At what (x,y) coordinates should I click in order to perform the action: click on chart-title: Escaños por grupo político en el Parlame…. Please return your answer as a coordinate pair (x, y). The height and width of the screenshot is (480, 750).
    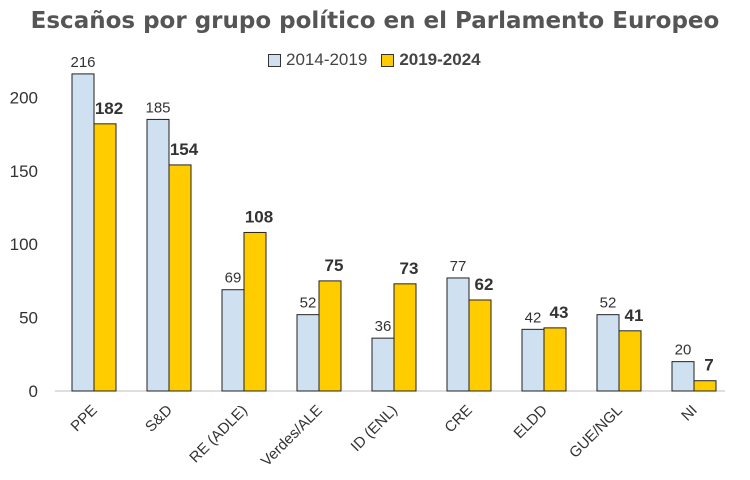
    Looking at the image, I should click on (375, 21).